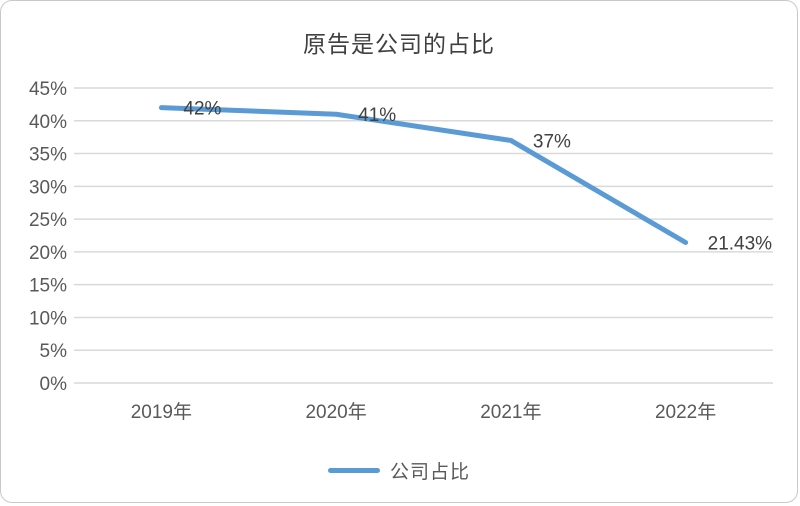  I want to click on chart-title: 原告是公司的占比, so click(399, 44).